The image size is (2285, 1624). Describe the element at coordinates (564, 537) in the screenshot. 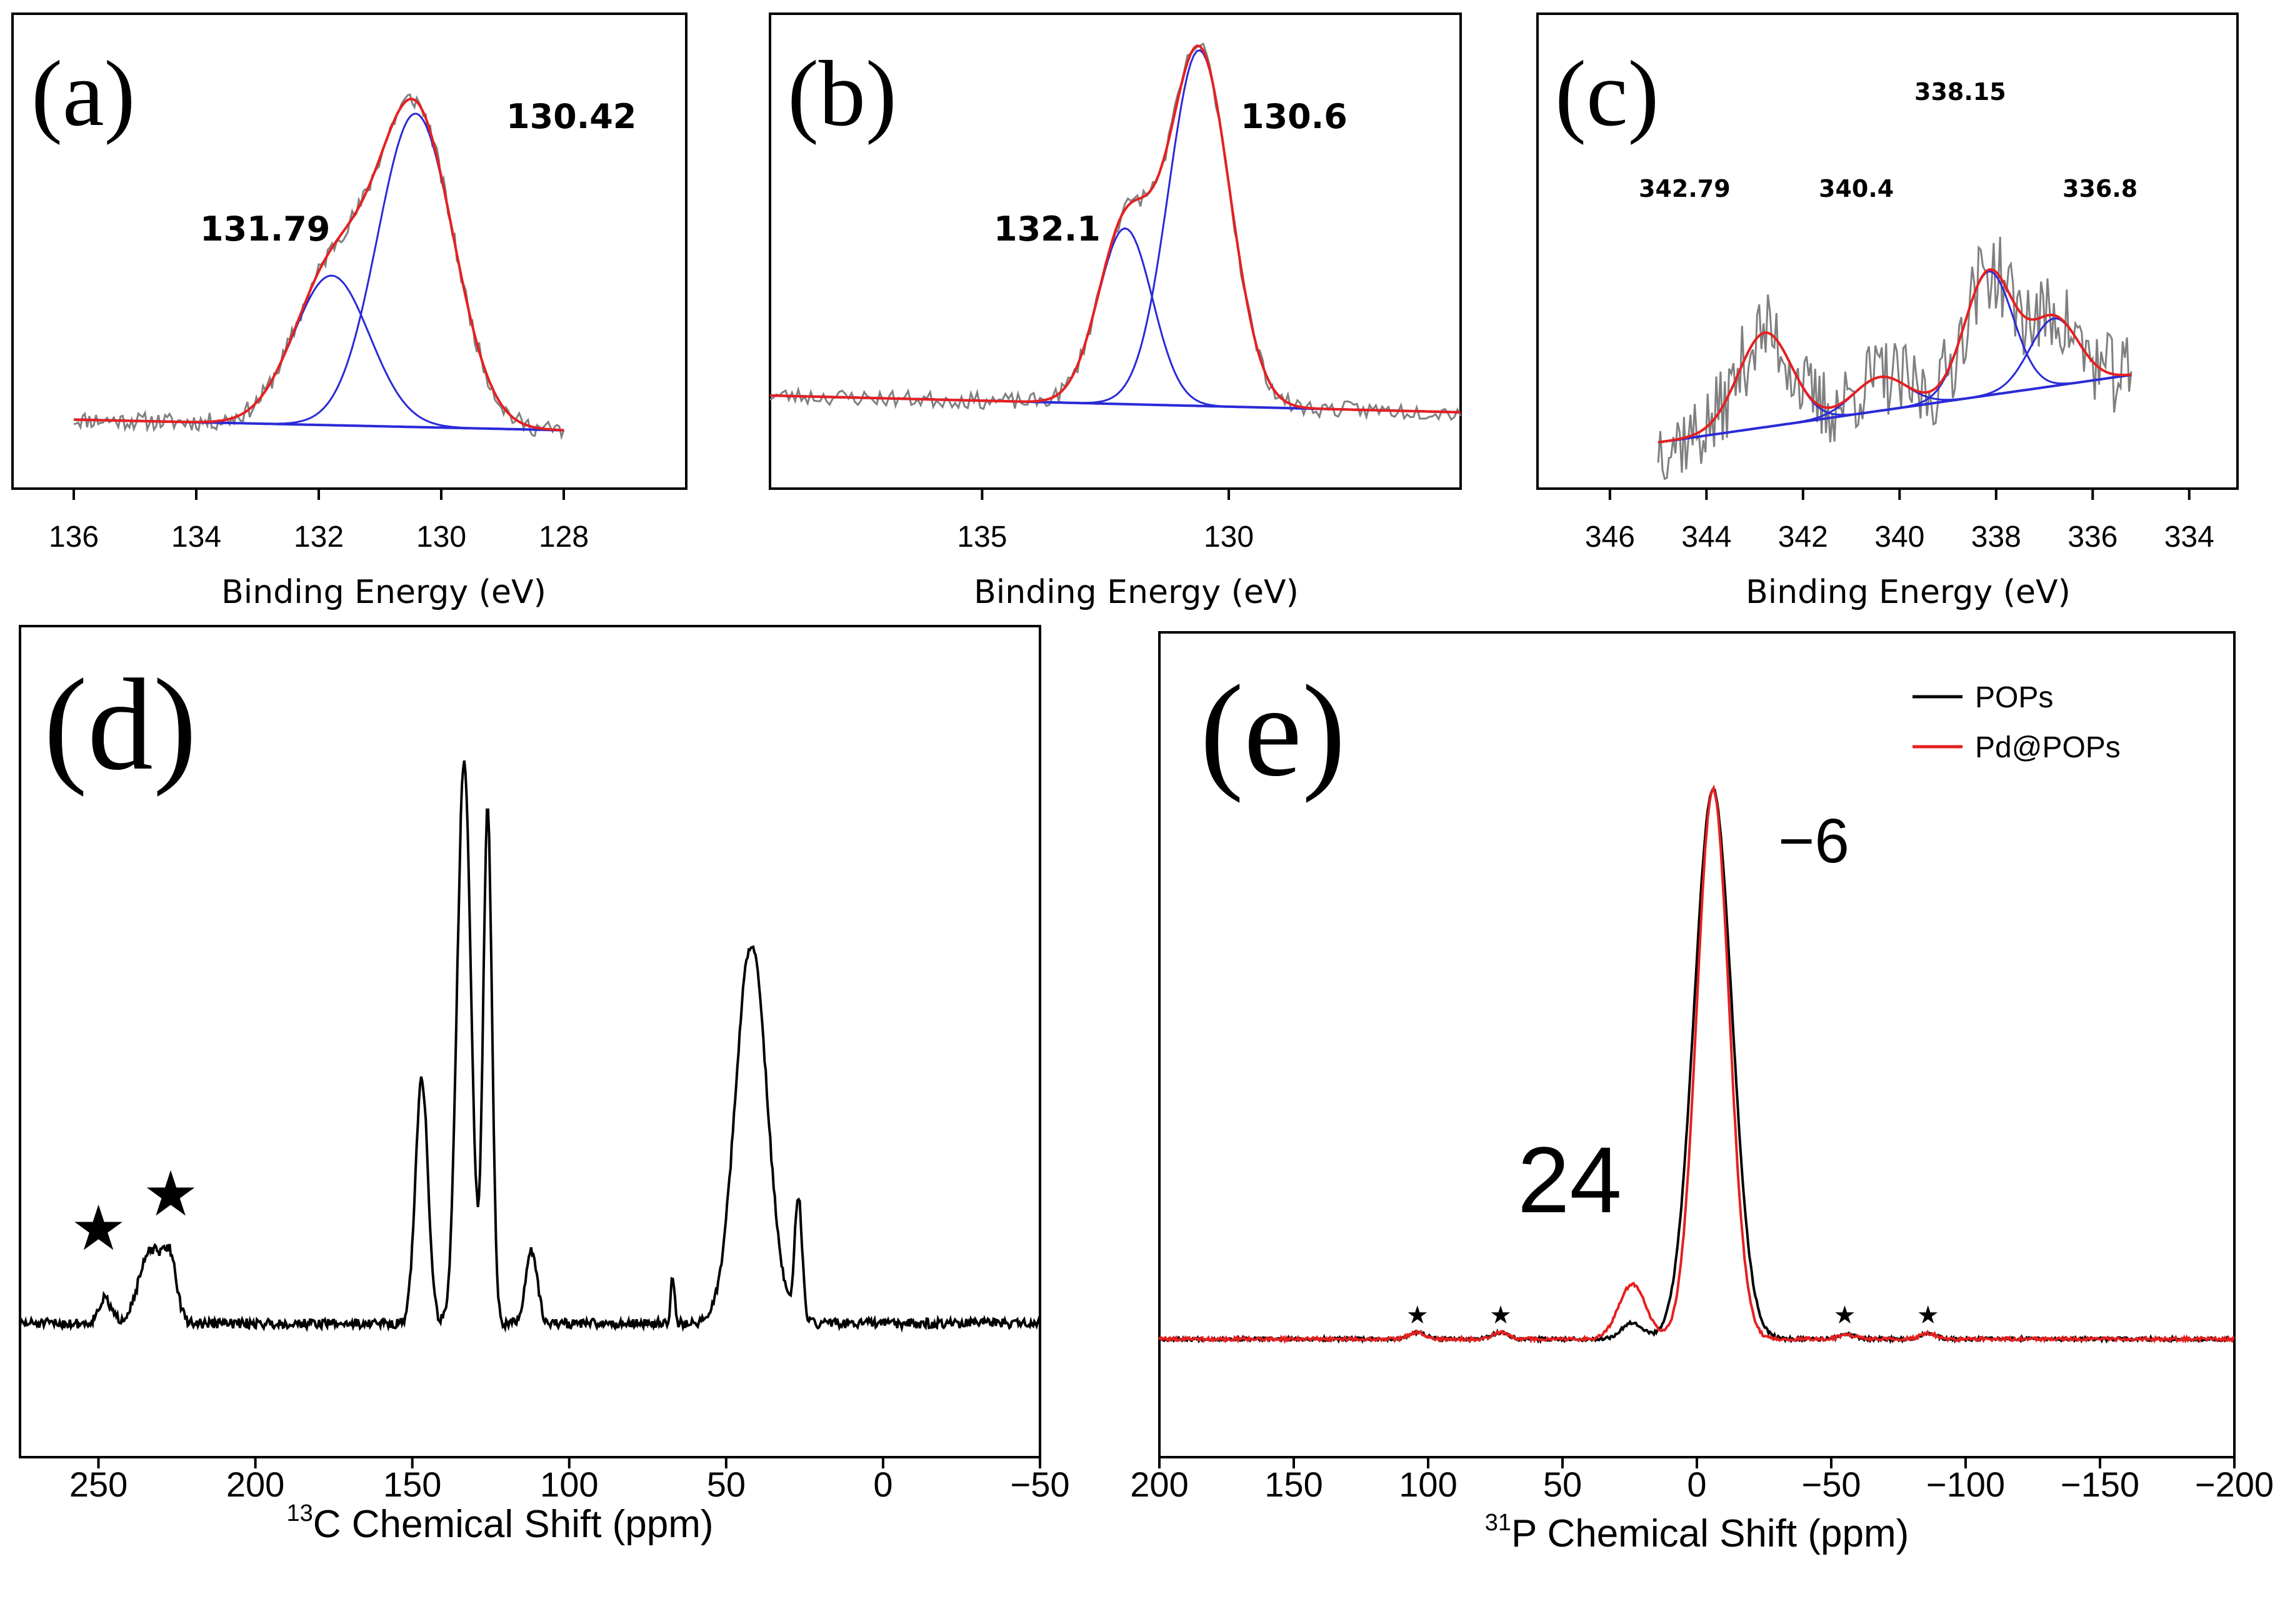

I see `x-tick-label: 128` at that location.